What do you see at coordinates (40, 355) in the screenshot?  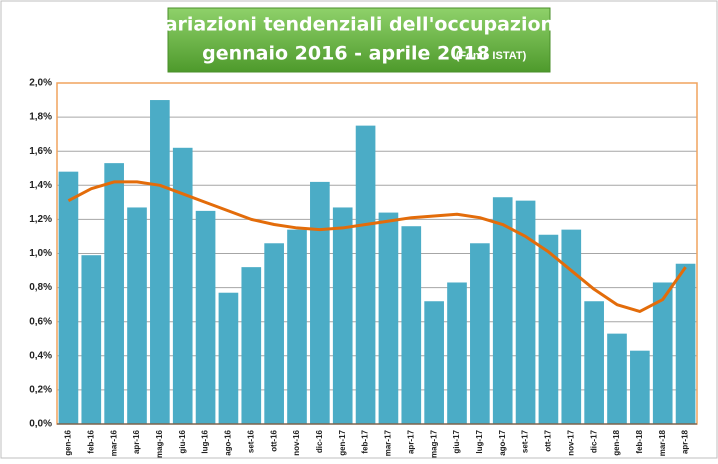 I see `y-tick-label: 0,4%` at bounding box center [40, 355].